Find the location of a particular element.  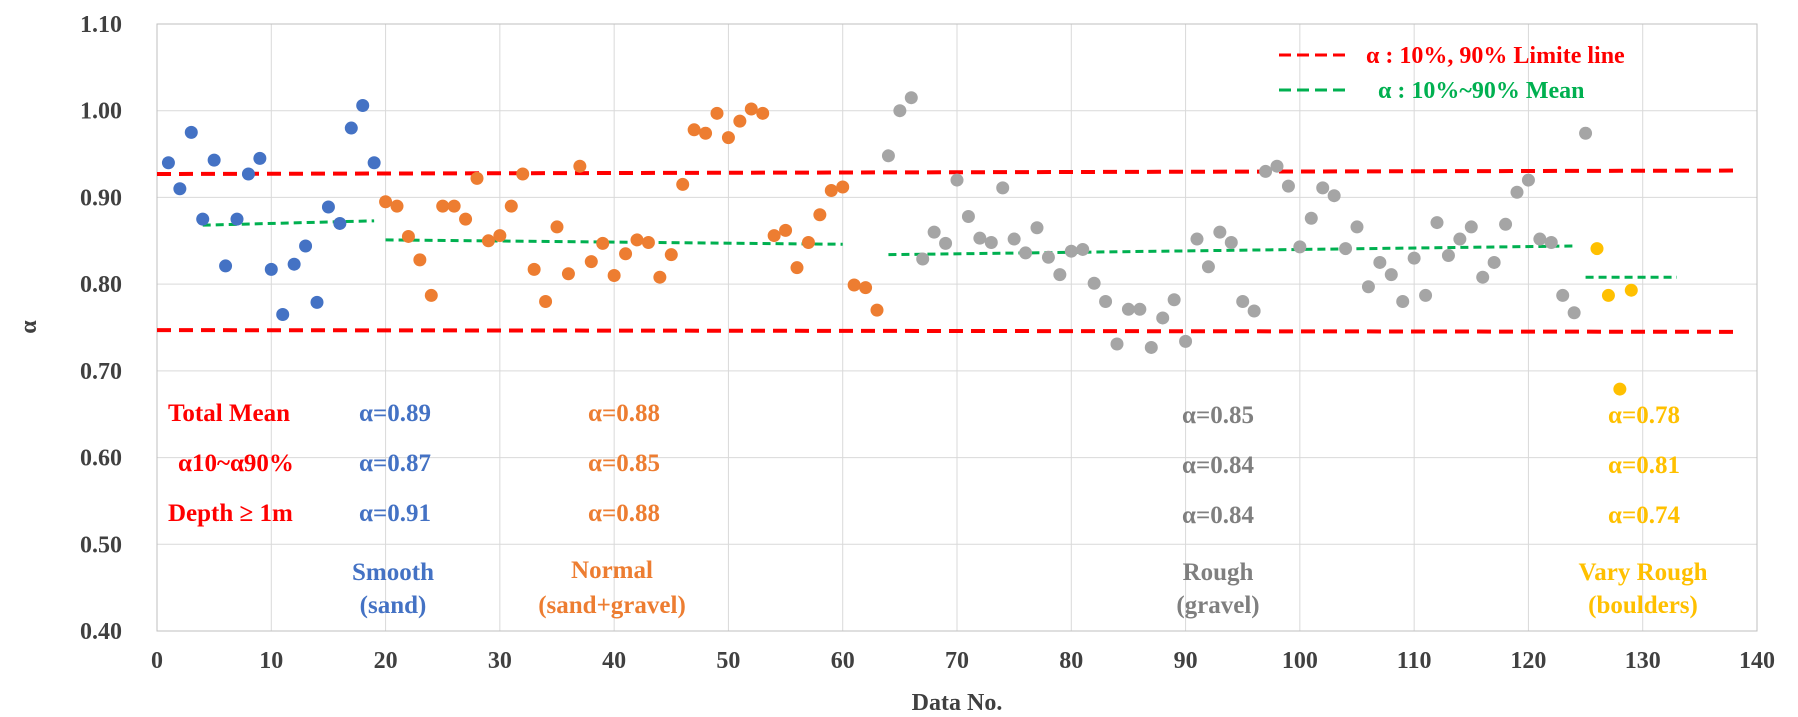

x-tick-label: 110 is located at coordinates (1414, 661).